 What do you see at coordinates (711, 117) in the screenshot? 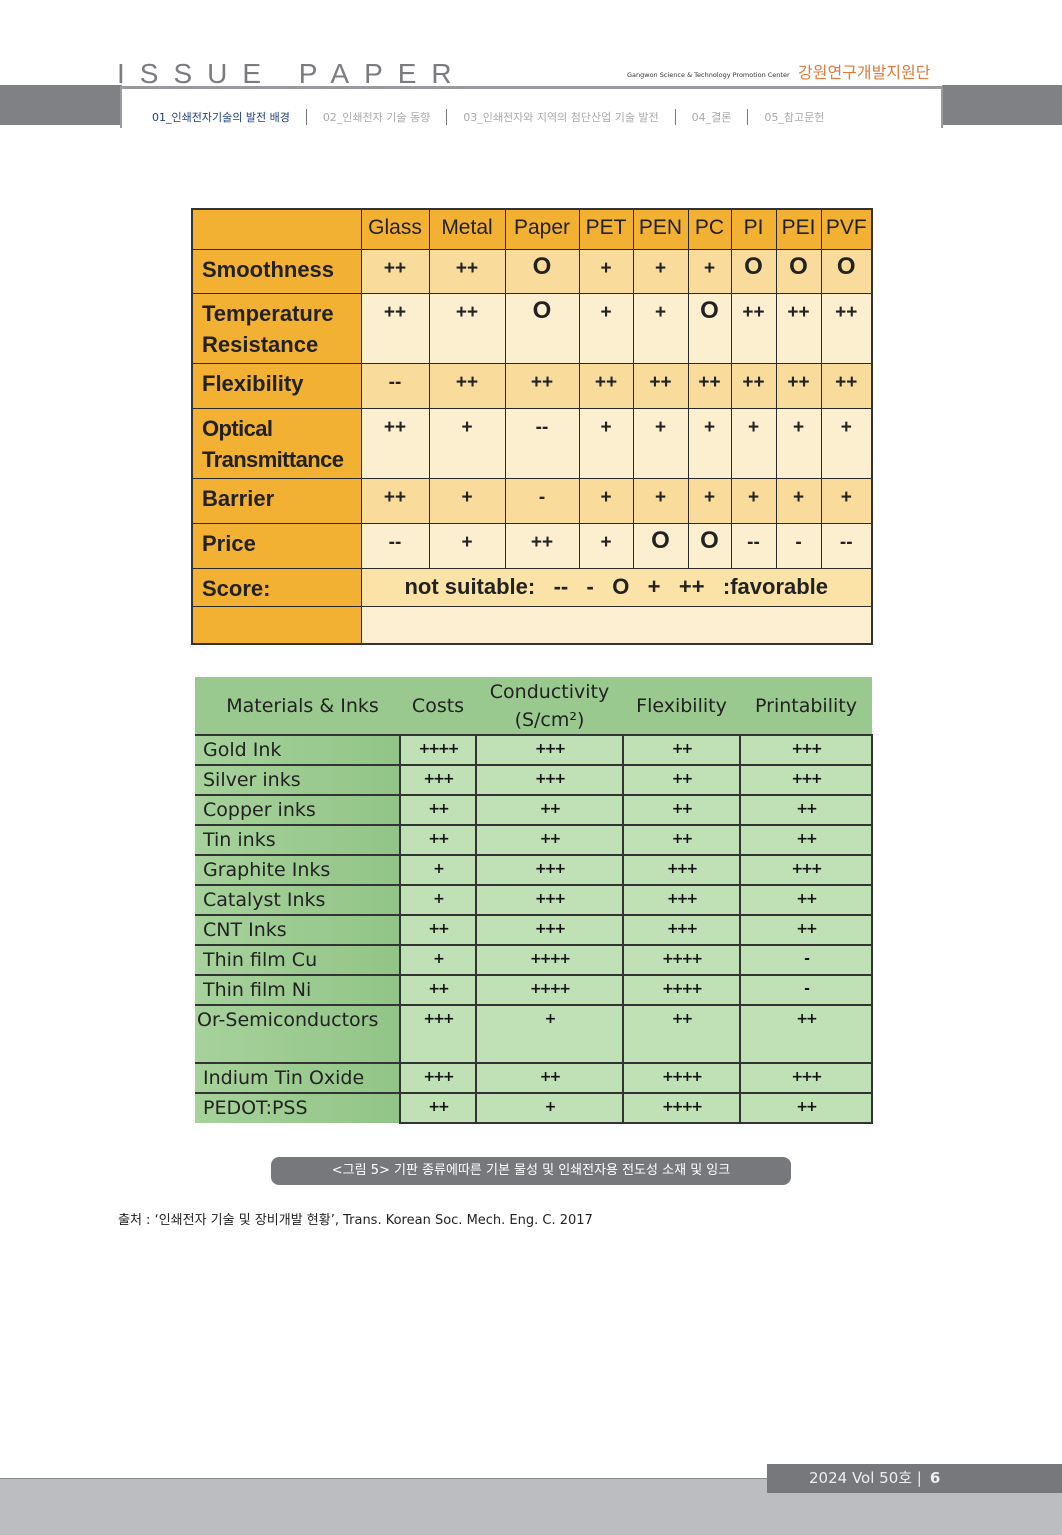
I see `nav-item-4: 04_결론` at bounding box center [711, 117].